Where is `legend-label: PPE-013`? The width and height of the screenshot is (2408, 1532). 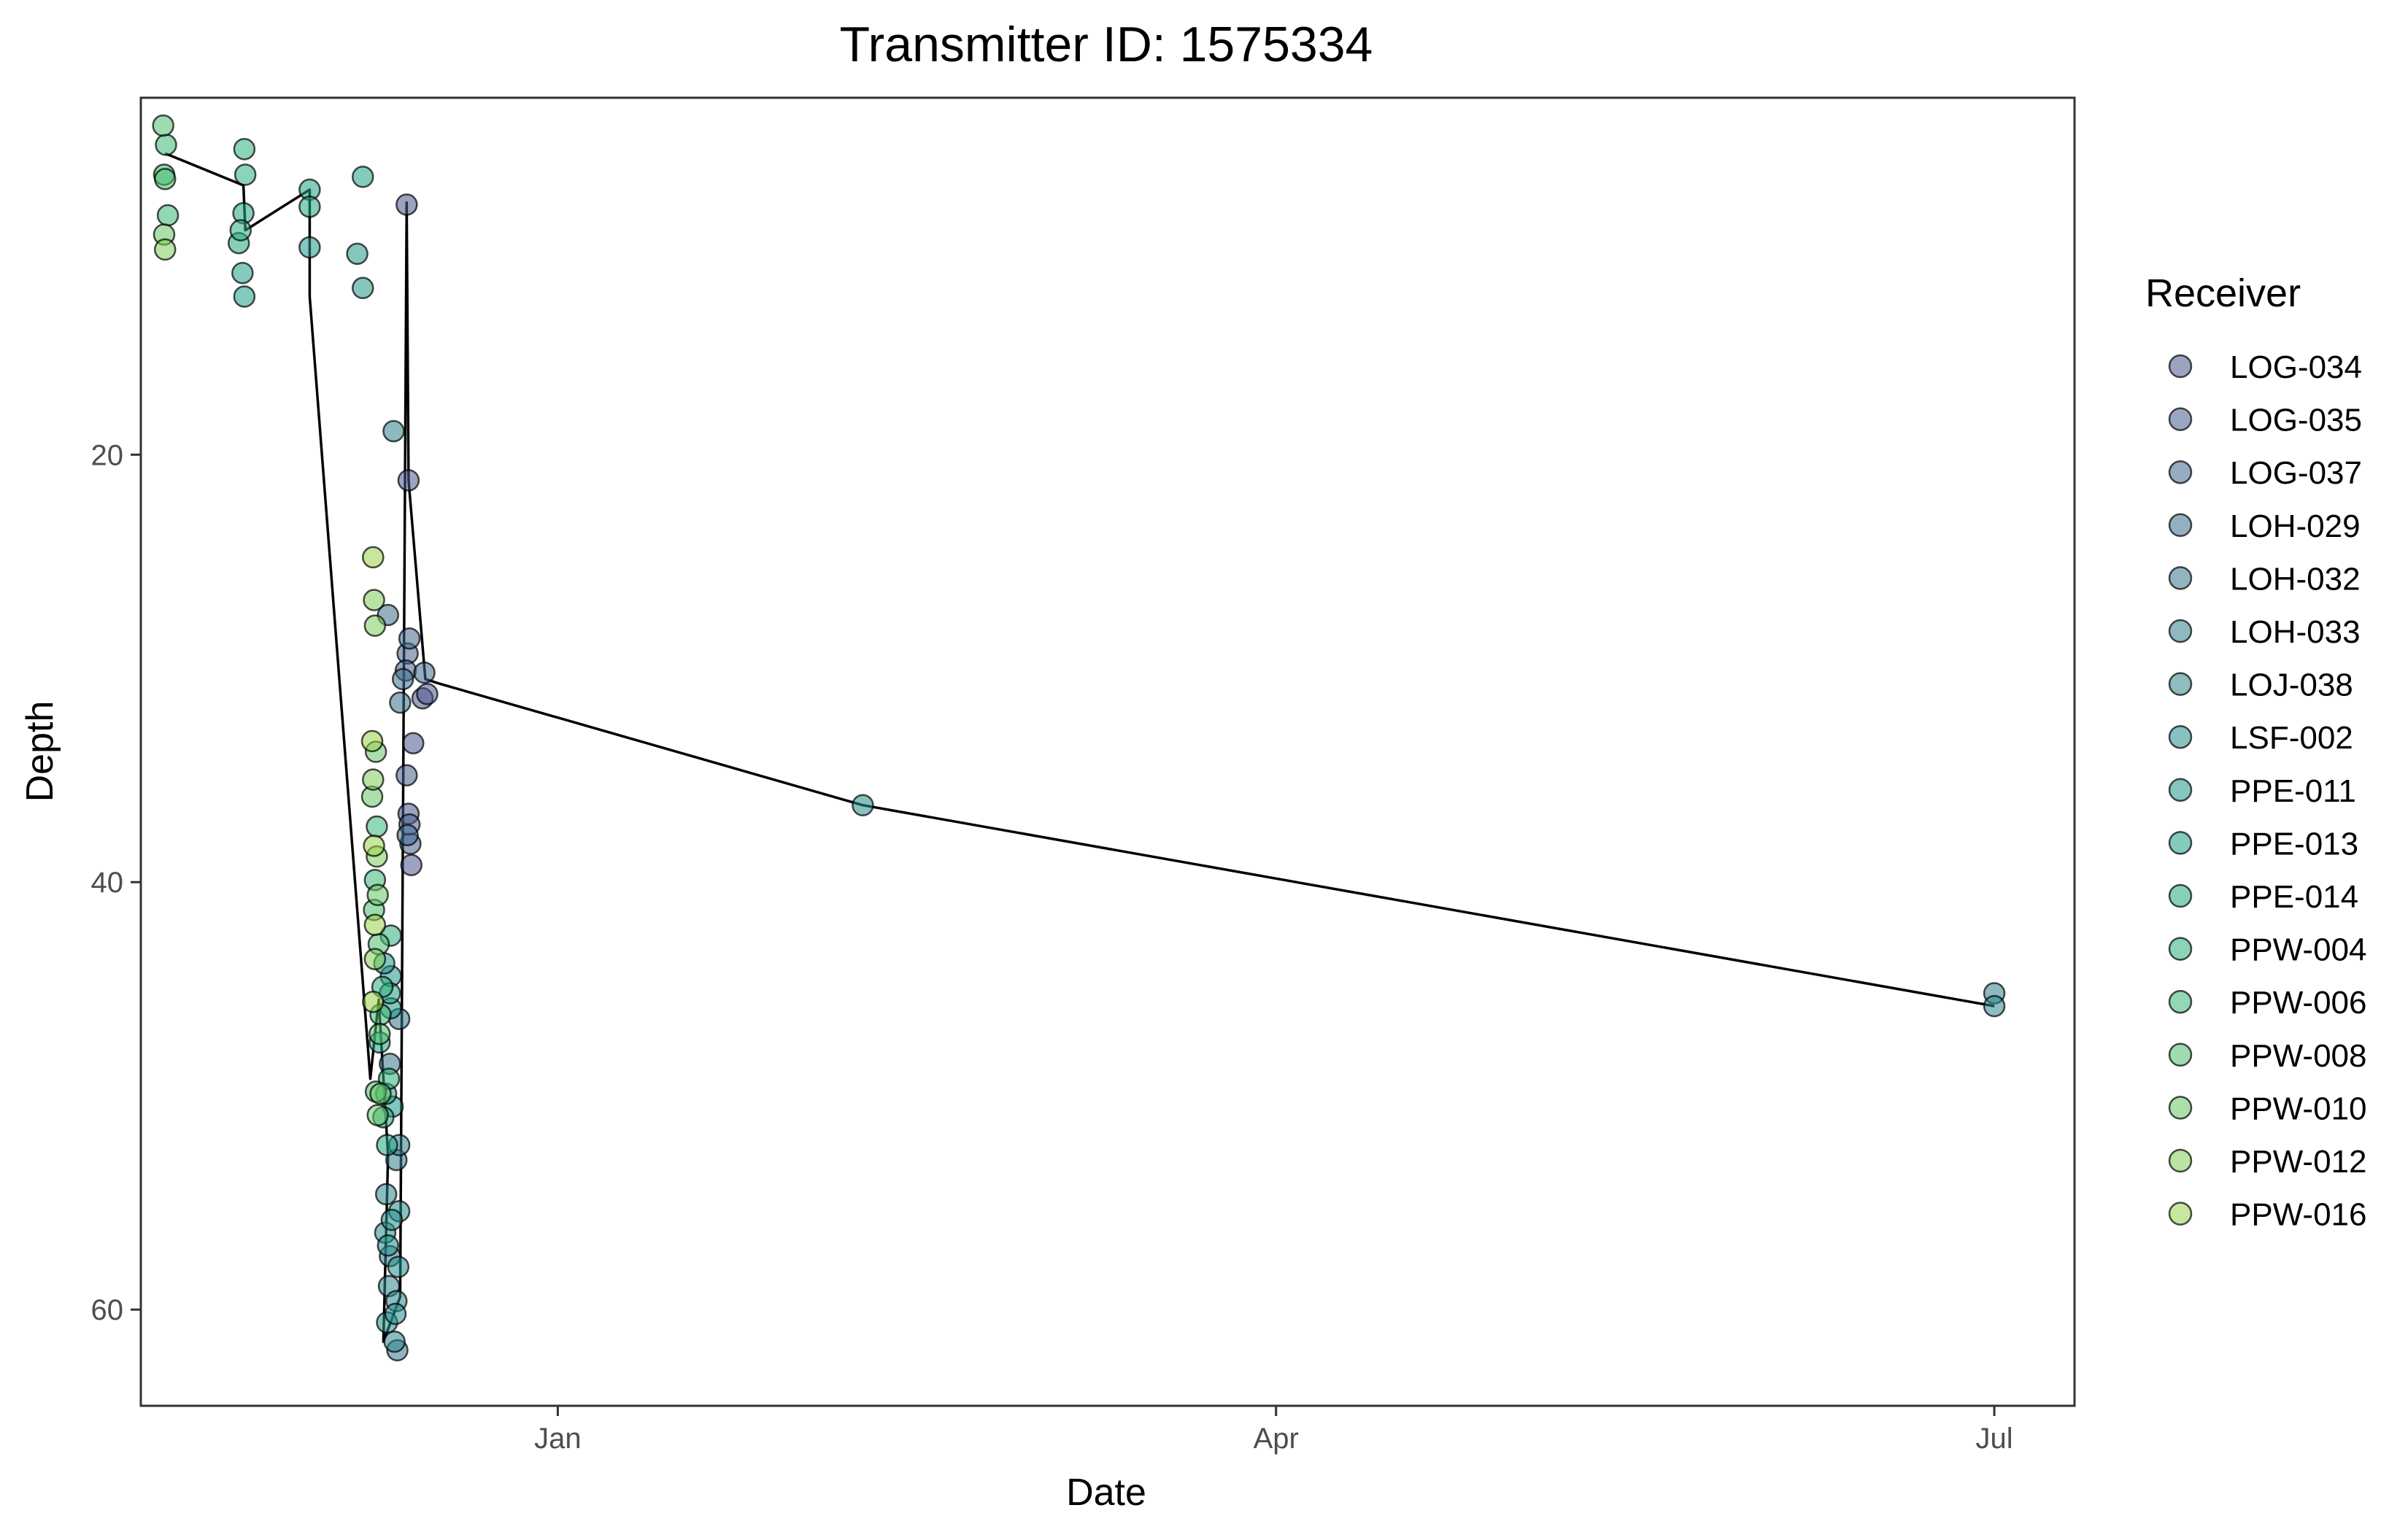 legend-label: PPE-013 is located at coordinates (2294, 844).